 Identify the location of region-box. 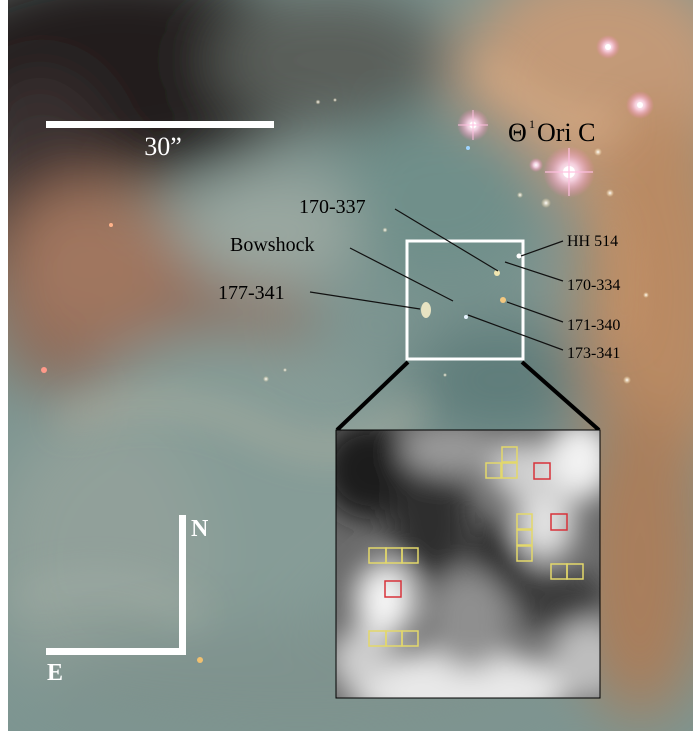
(465, 300).